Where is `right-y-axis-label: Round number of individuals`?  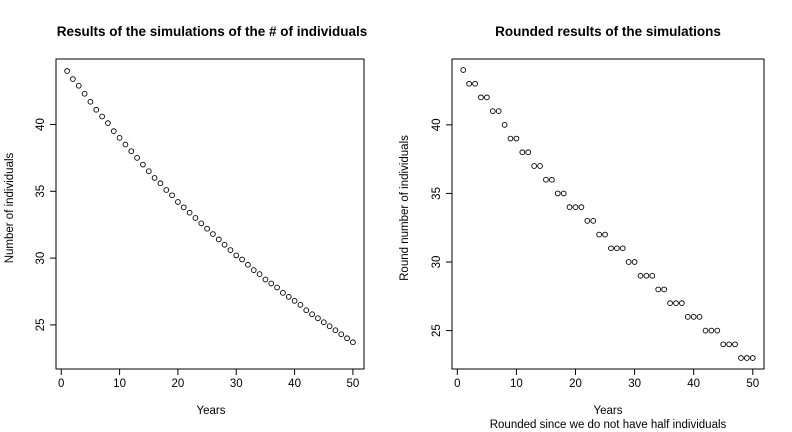
right-y-axis-label: Round number of individuals is located at coordinates (405, 208).